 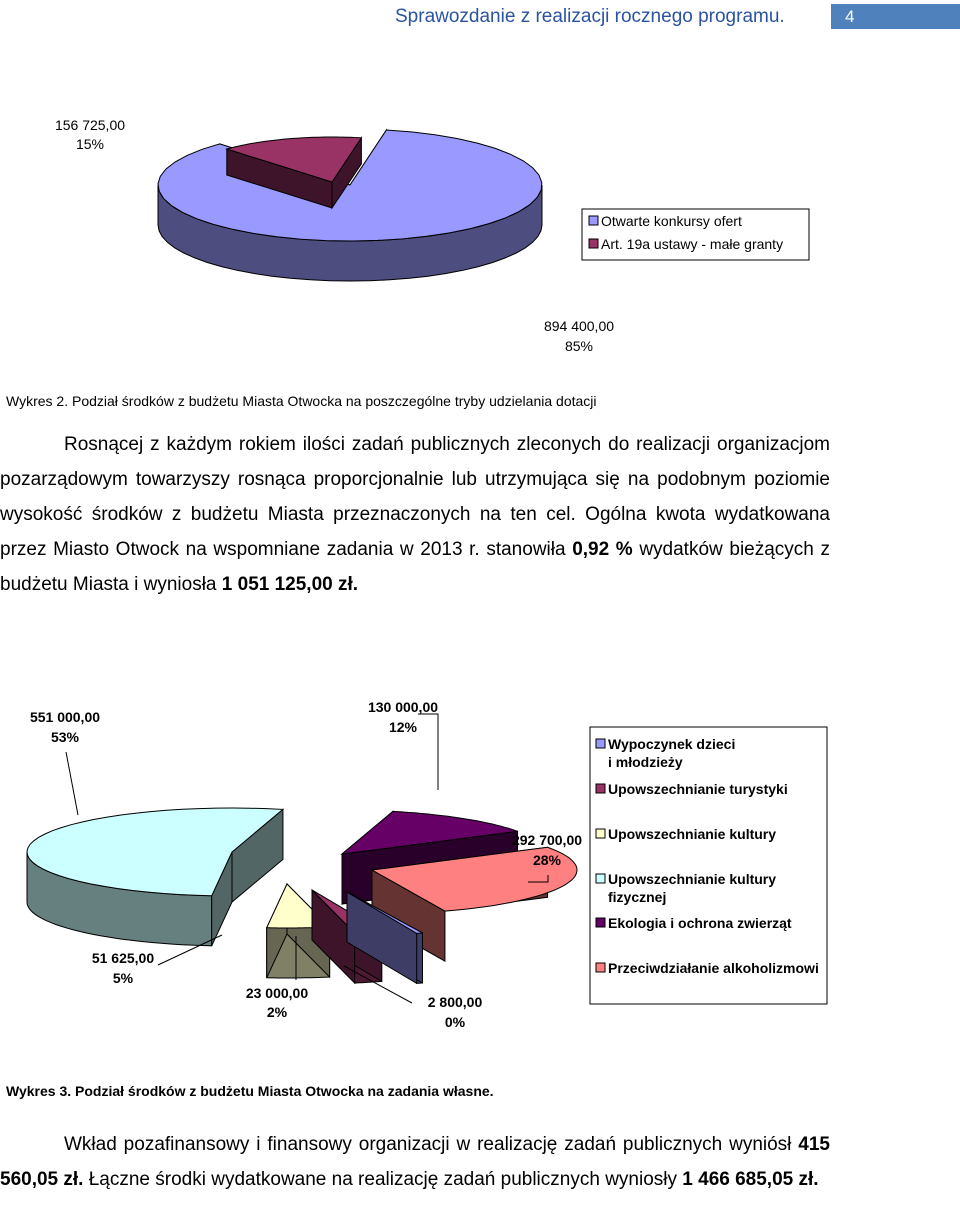 I want to click on chart2-legend-label-0: Otwarte konkursy ofert, so click(x=671, y=221).